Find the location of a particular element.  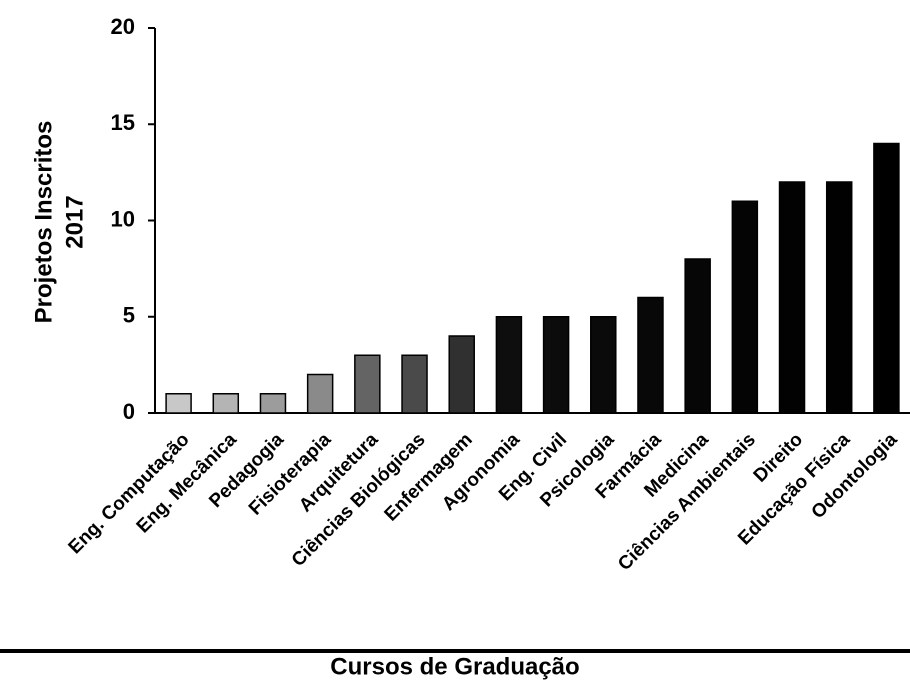

y-tick-label: 0 is located at coordinates (129, 411).